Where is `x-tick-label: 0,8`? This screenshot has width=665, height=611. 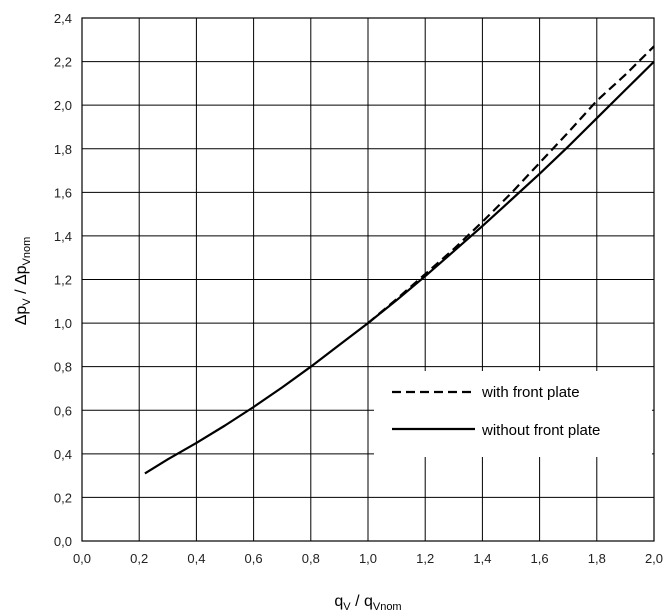
x-tick-label: 0,8 is located at coordinates (311, 558).